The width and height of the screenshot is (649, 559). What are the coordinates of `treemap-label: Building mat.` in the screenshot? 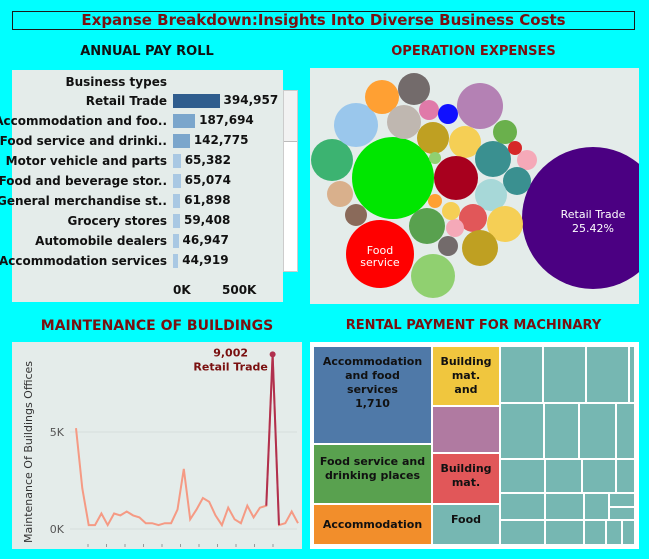 It's located at (466, 475).